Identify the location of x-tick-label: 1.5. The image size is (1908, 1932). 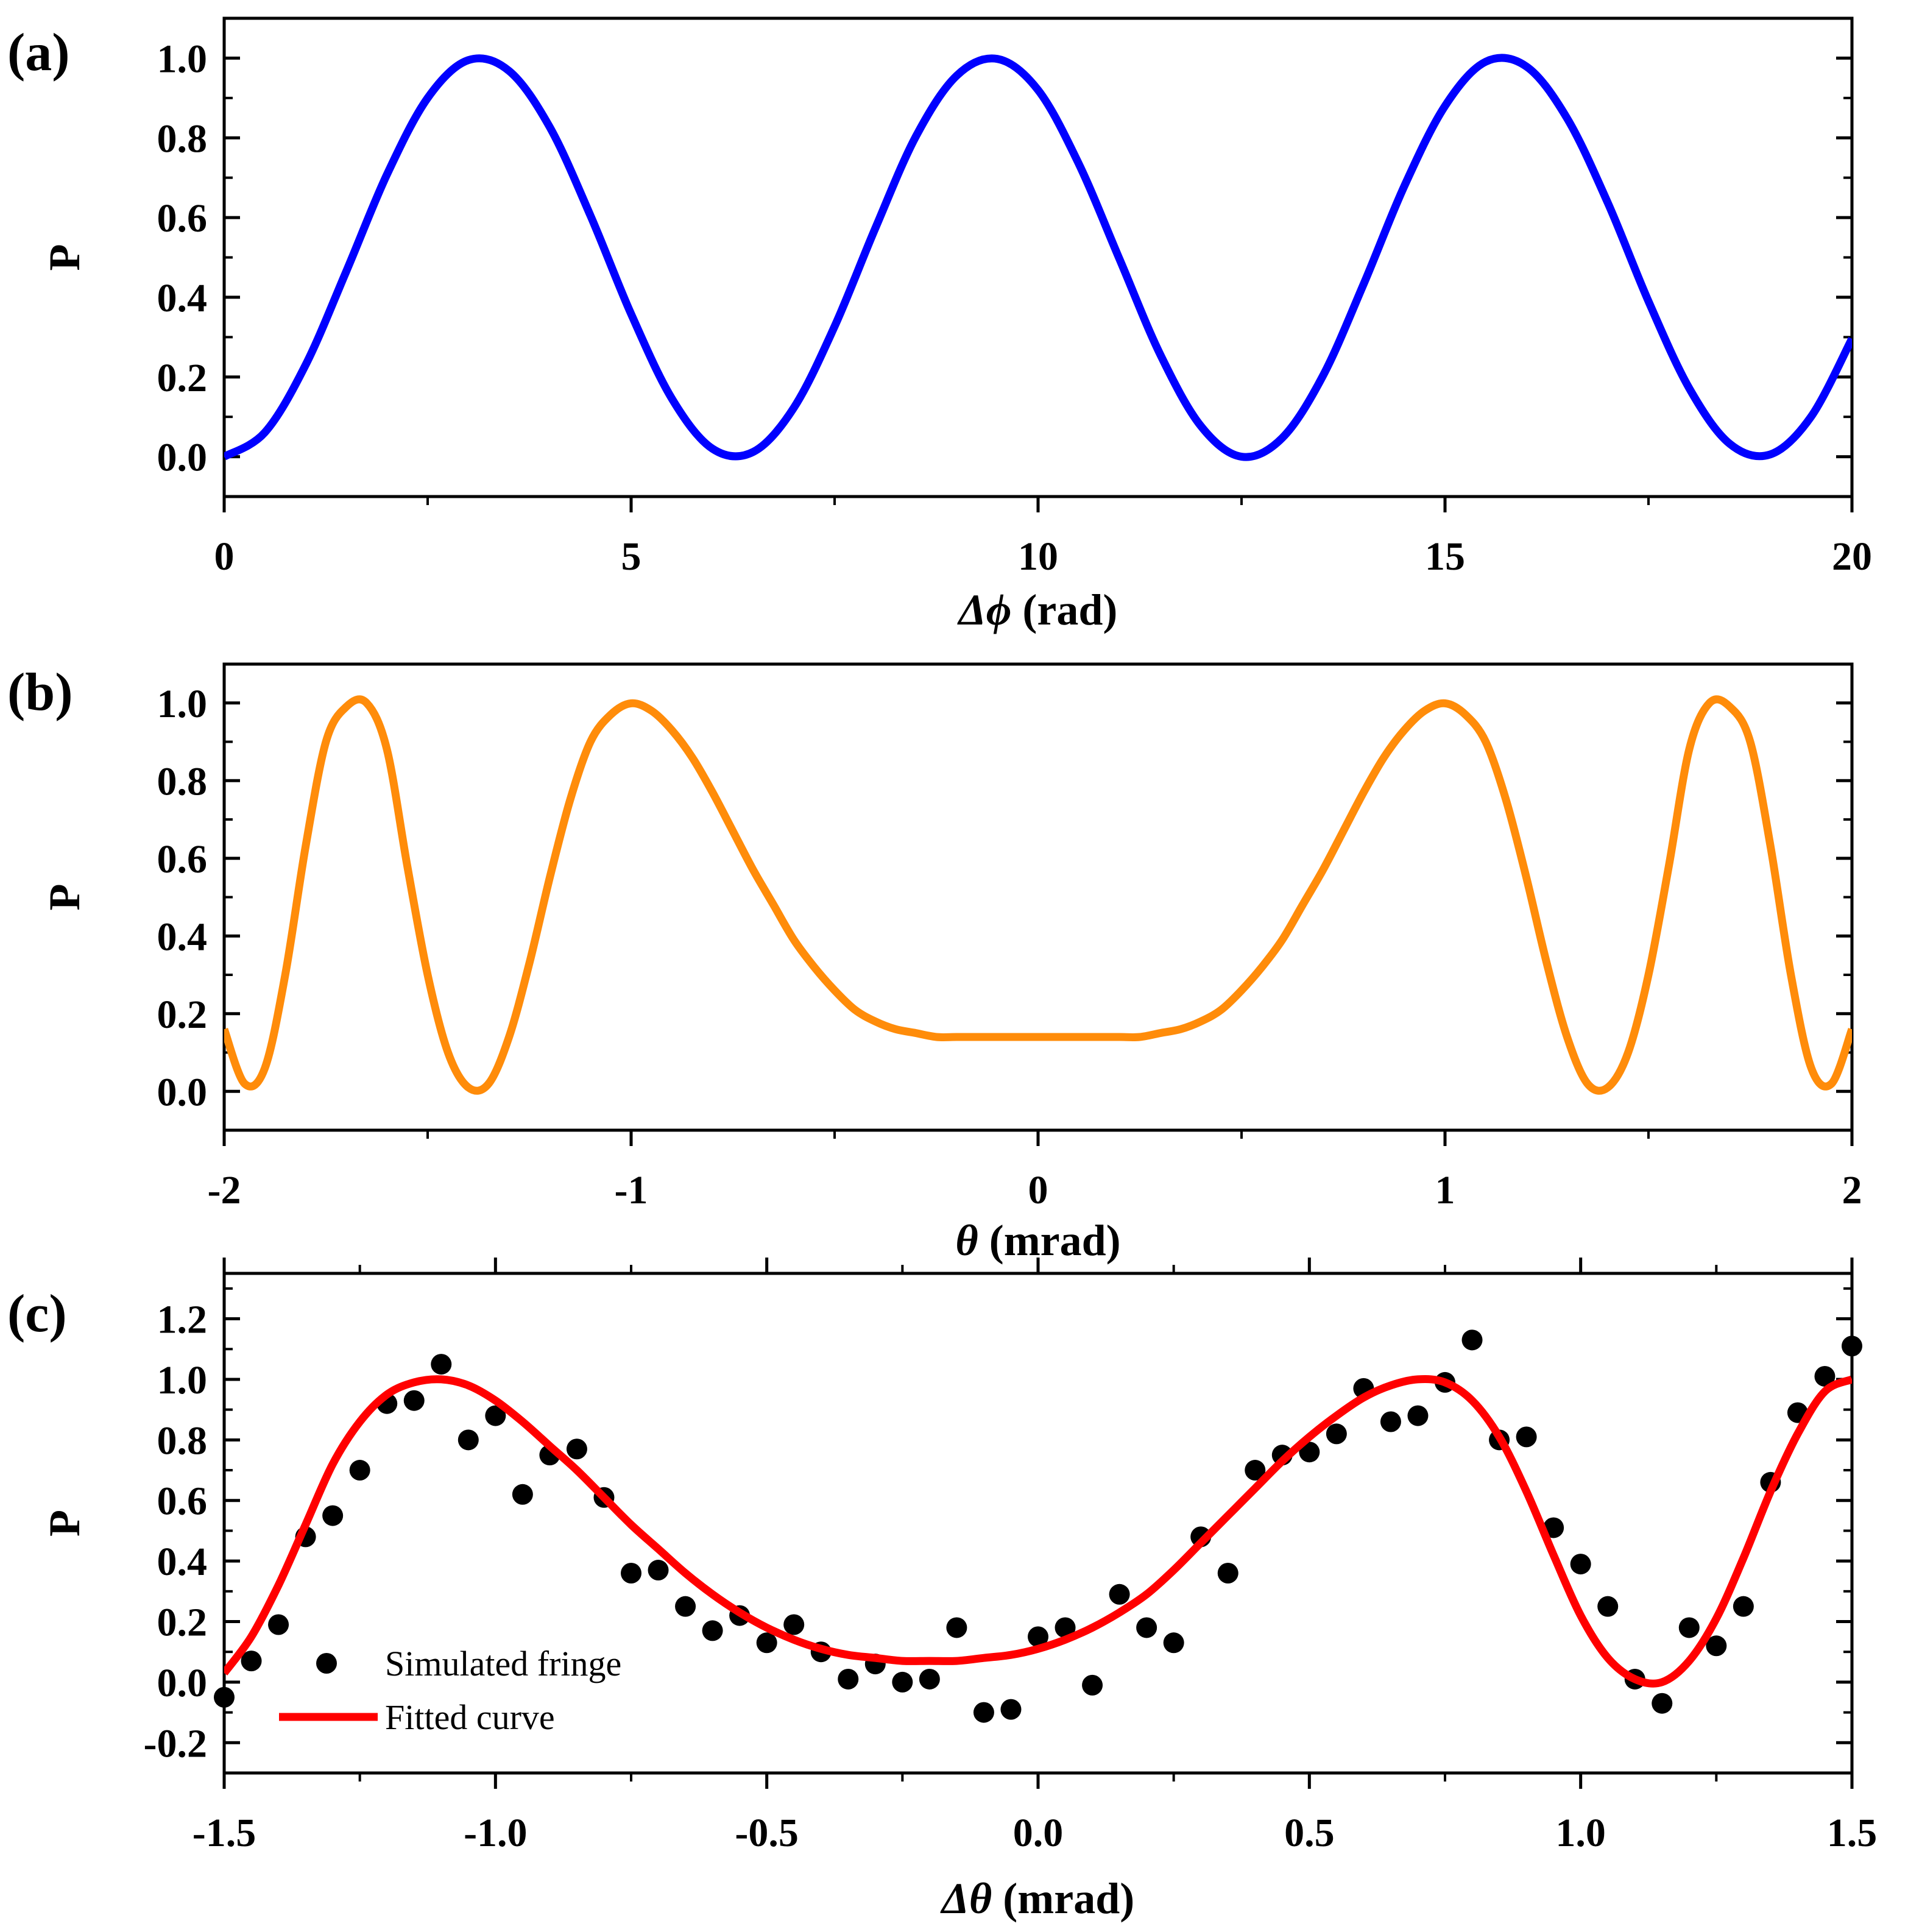
(1853, 1833).